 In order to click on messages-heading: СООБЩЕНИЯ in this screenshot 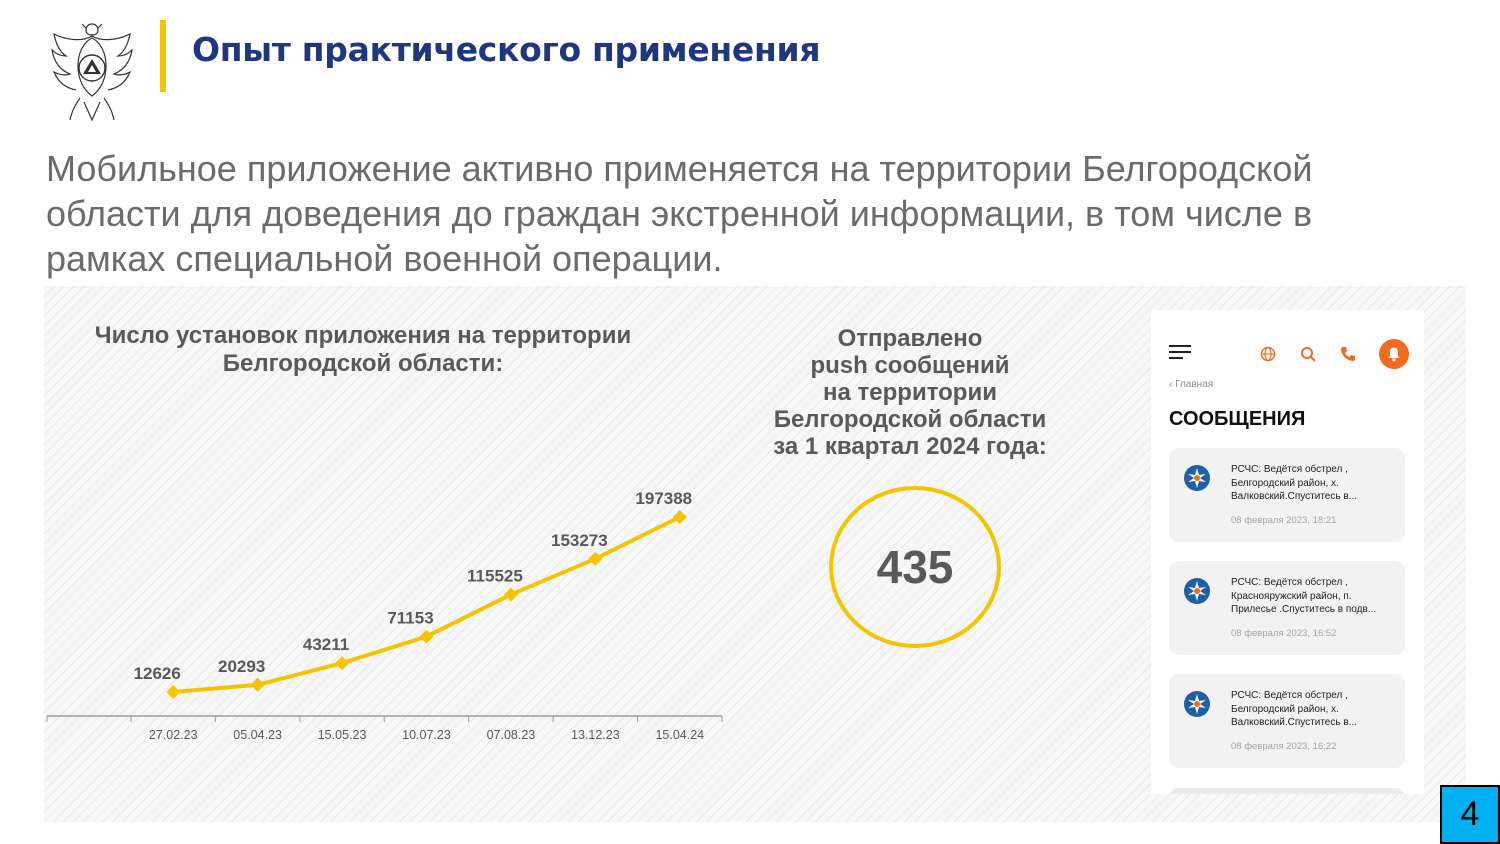, I will do `click(1237, 419)`.